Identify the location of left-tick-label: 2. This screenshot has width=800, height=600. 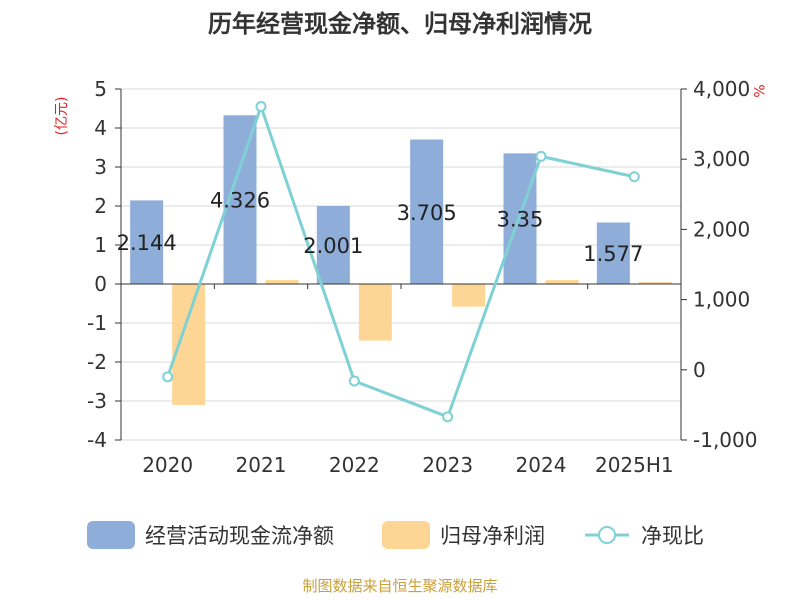
(100, 206).